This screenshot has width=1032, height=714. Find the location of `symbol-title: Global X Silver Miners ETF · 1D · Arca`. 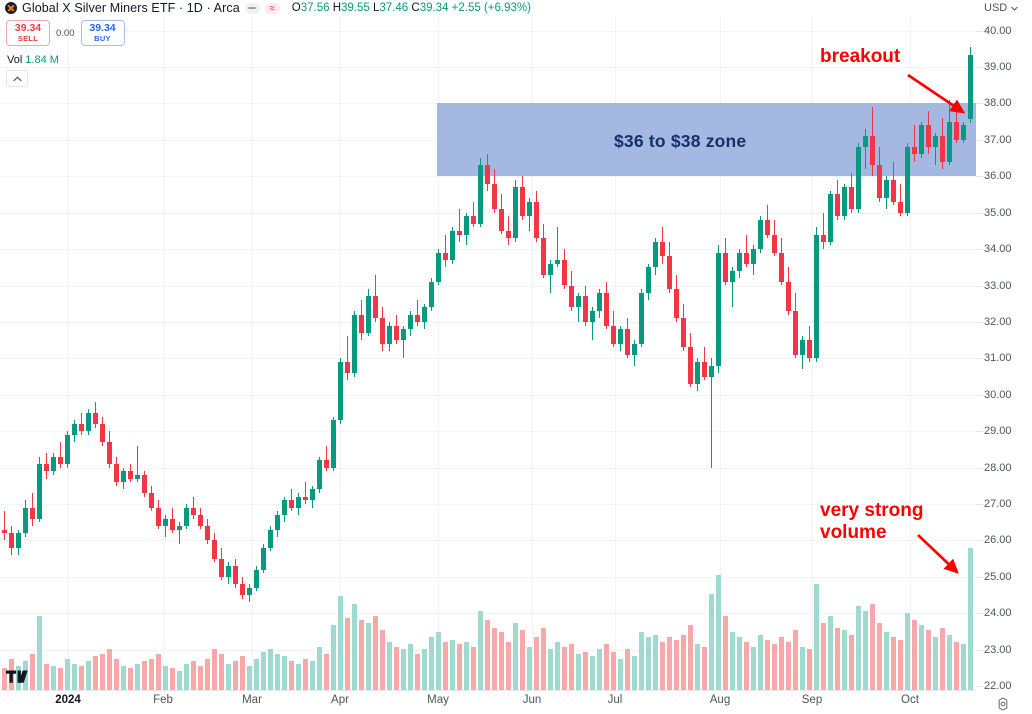

symbol-title: Global X Silver Miners ETF · 1D · Arca is located at coordinates (131, 8).